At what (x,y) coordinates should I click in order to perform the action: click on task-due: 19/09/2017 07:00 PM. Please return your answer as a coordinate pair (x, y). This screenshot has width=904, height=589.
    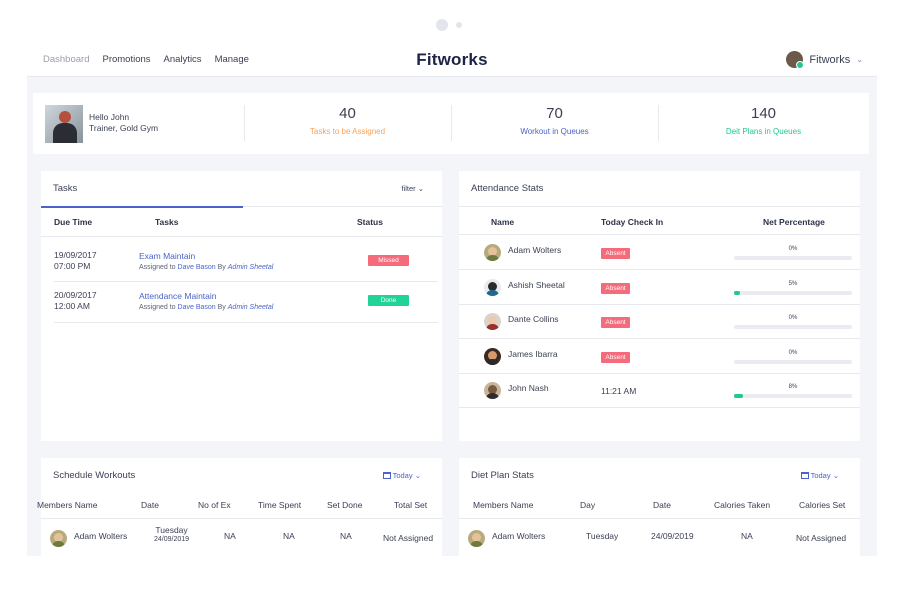
    Looking at the image, I should click on (75, 261).